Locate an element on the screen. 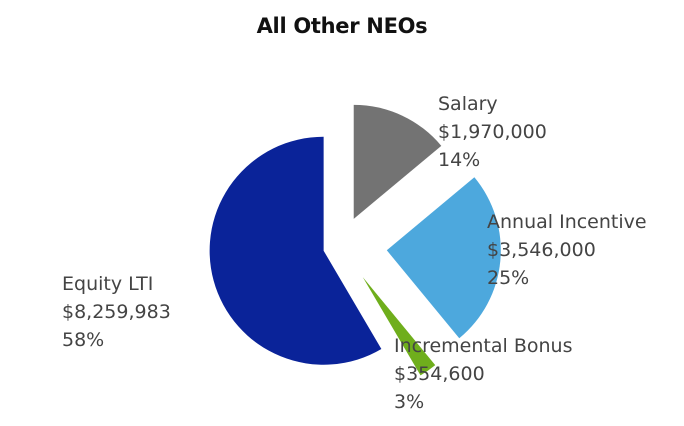 This screenshot has height=426, width=684. label-annual-incentive: Annual Incentive $3,546,000 25% is located at coordinates (567, 250).